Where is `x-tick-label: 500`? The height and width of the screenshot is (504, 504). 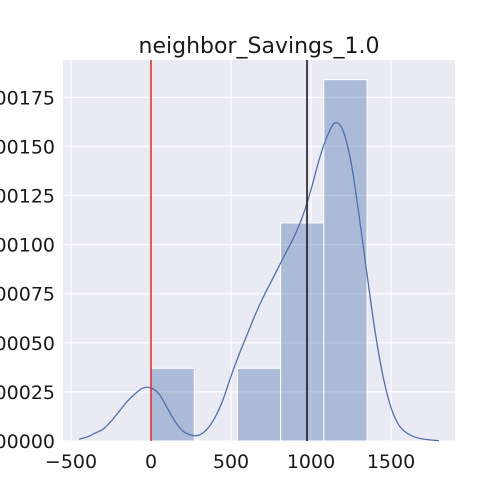
x-tick-label: 500 is located at coordinates (231, 462).